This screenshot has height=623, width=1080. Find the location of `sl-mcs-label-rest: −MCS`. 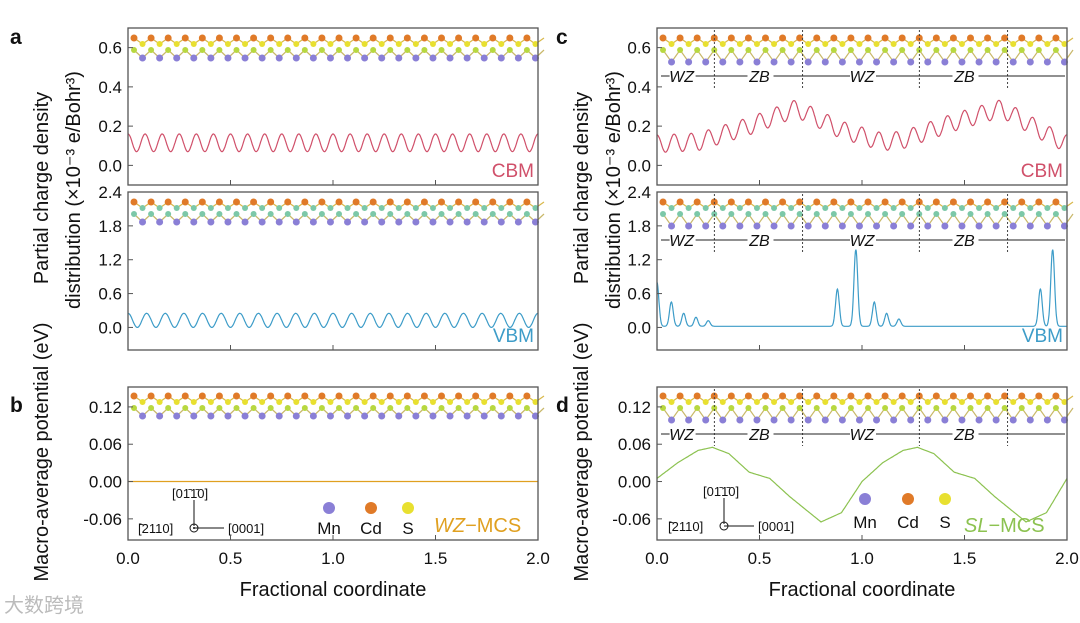

sl-mcs-label-rest: −MCS is located at coordinates (1016, 526).